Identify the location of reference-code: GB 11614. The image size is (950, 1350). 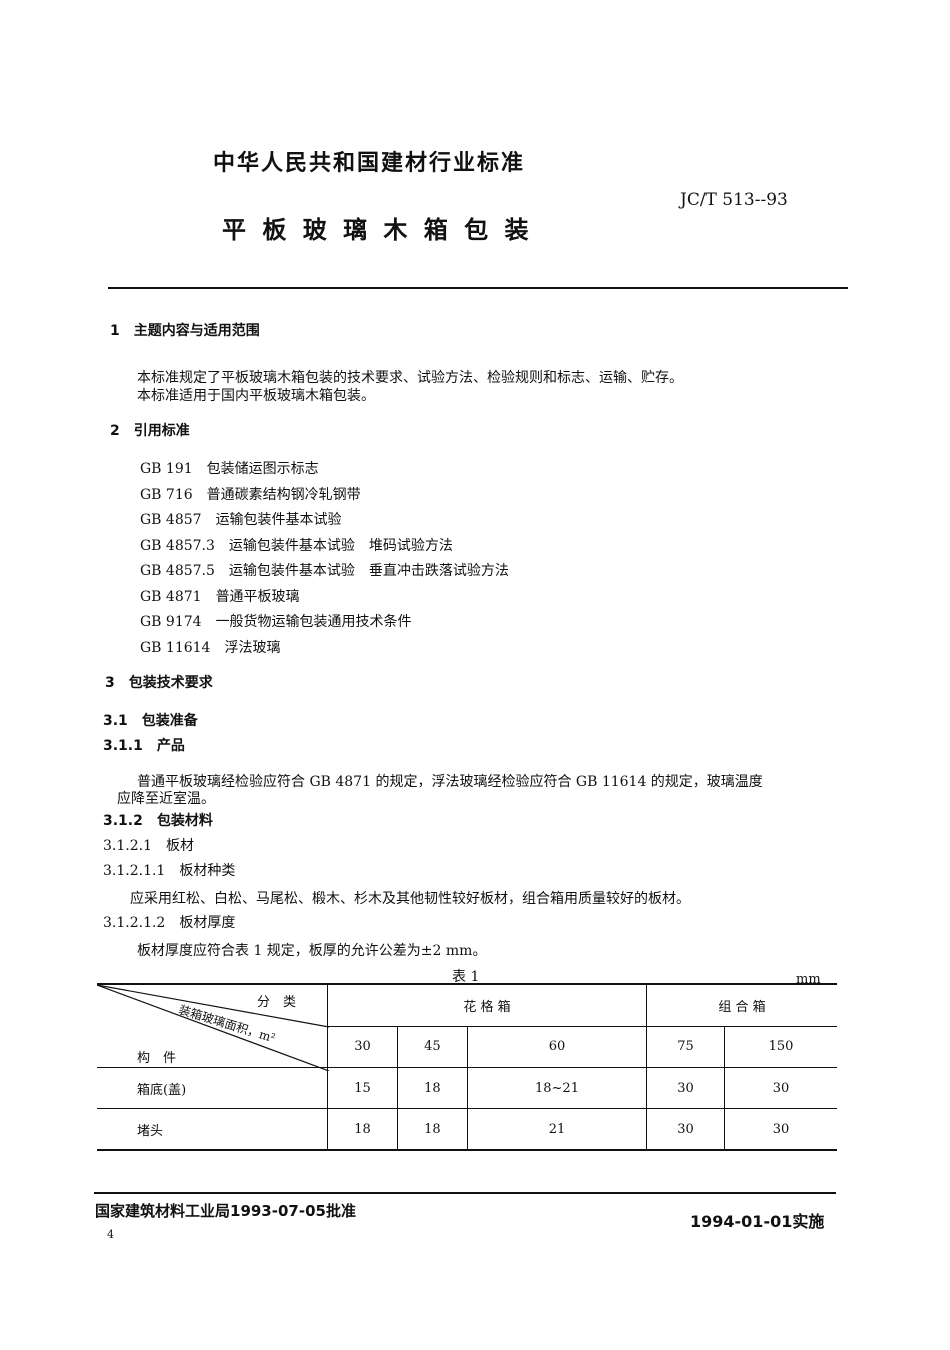
(175, 647).